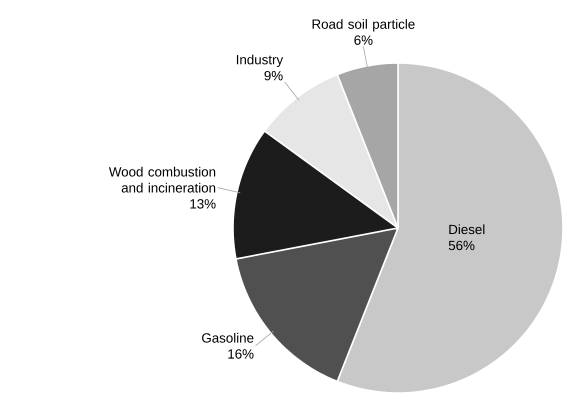  I want to click on slice-label: Road soil particle, so click(363, 25).